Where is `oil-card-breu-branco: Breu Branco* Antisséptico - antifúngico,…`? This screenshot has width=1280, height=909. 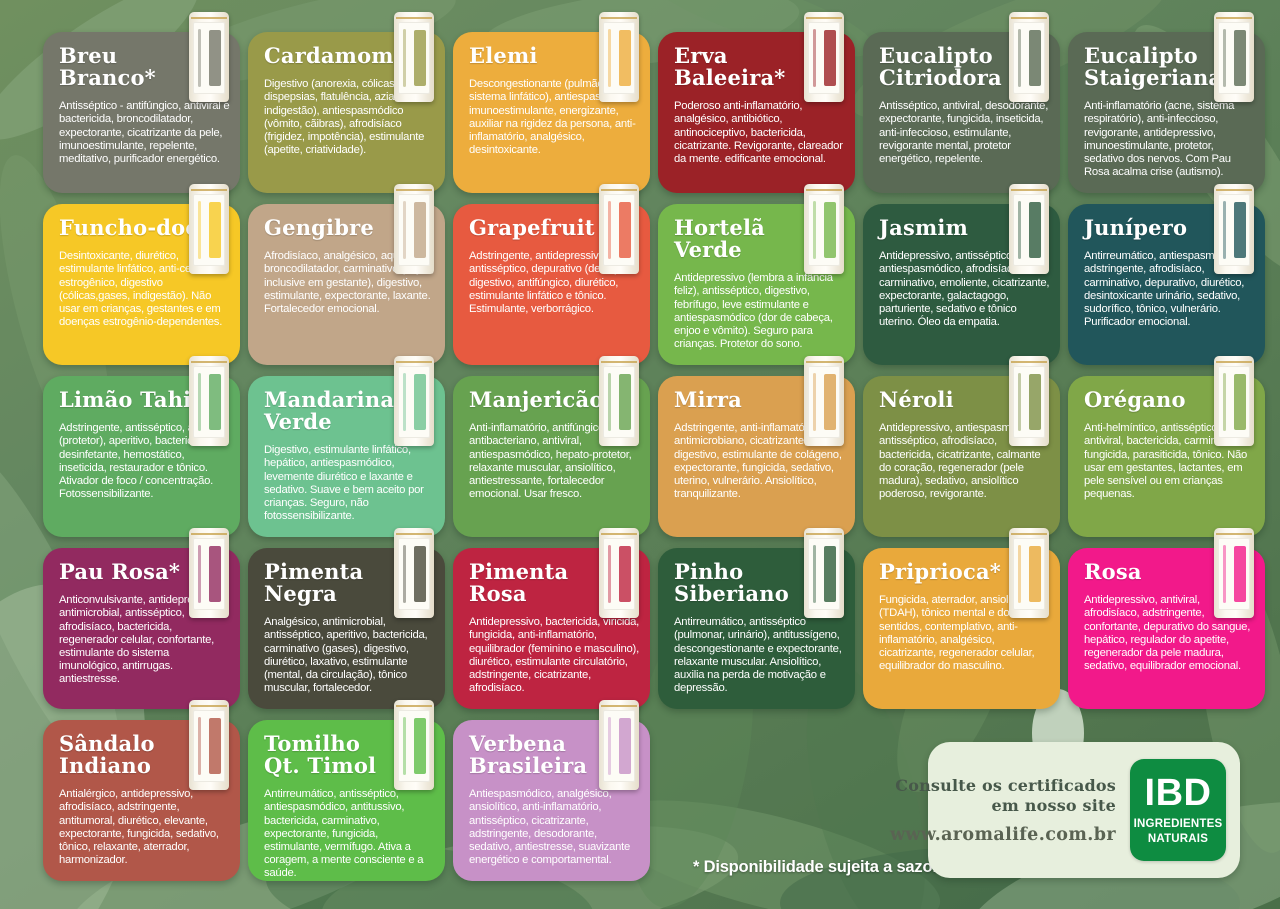 oil-card-breu-branco: Breu Branco* Antisséptico - antifúngico,… is located at coordinates (141, 102).